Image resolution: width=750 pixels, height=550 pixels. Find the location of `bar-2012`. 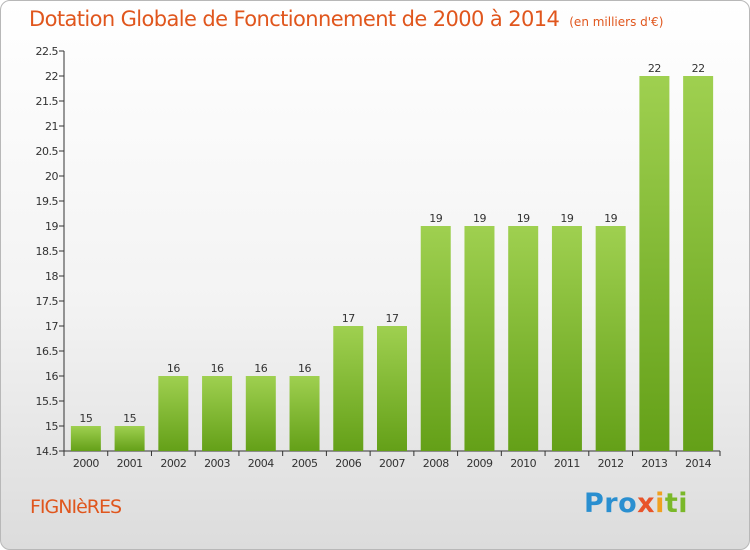

bar-2012 is located at coordinates (610, 338).